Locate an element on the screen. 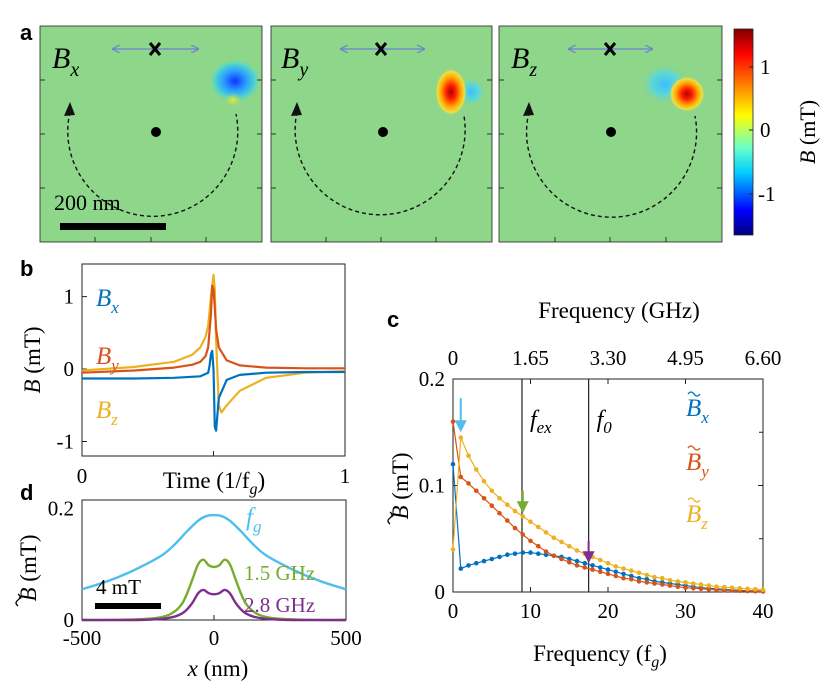  map-bx-blue-spot is located at coordinates (235, 81).